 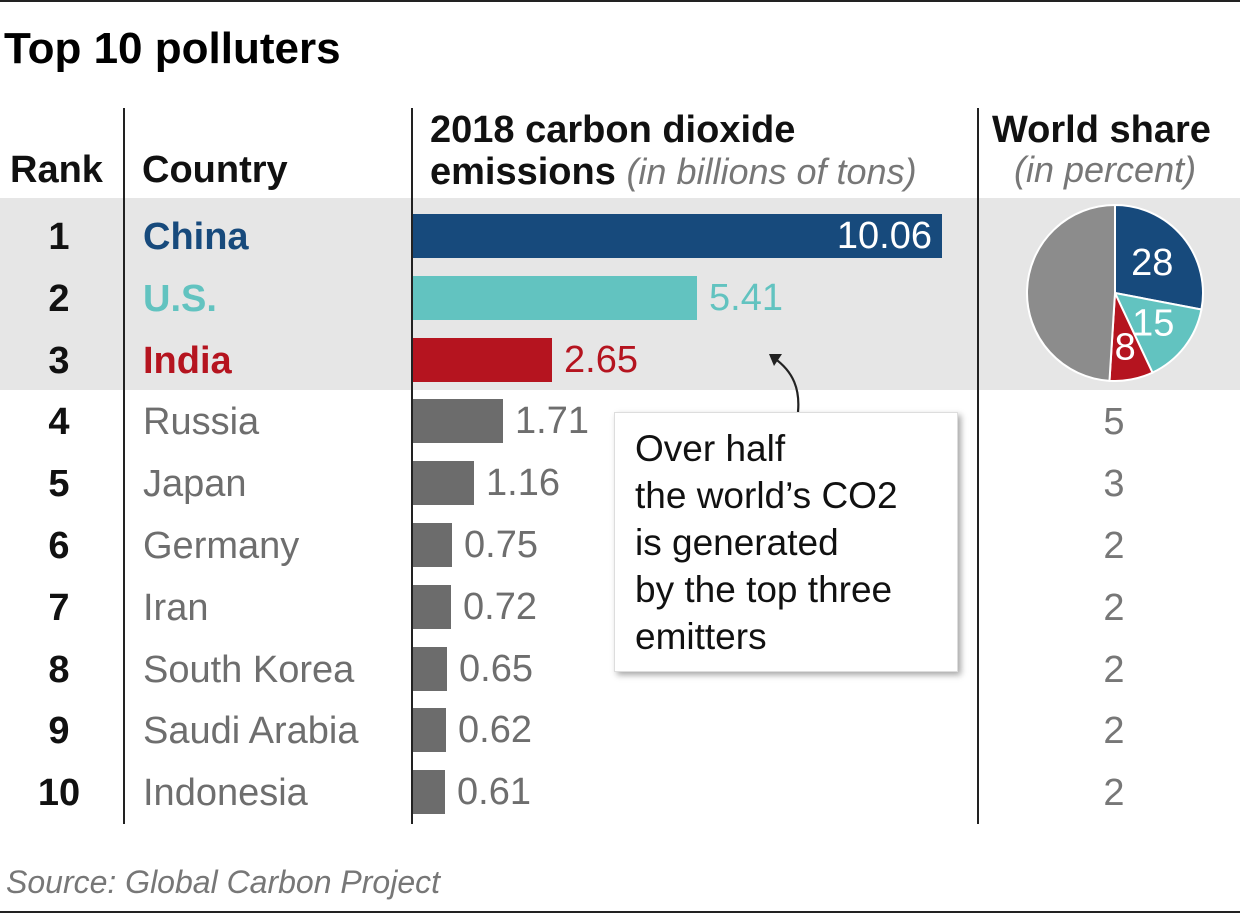 What do you see at coordinates (523, 172) in the screenshot?
I see `emissions-header-label: emissions` at bounding box center [523, 172].